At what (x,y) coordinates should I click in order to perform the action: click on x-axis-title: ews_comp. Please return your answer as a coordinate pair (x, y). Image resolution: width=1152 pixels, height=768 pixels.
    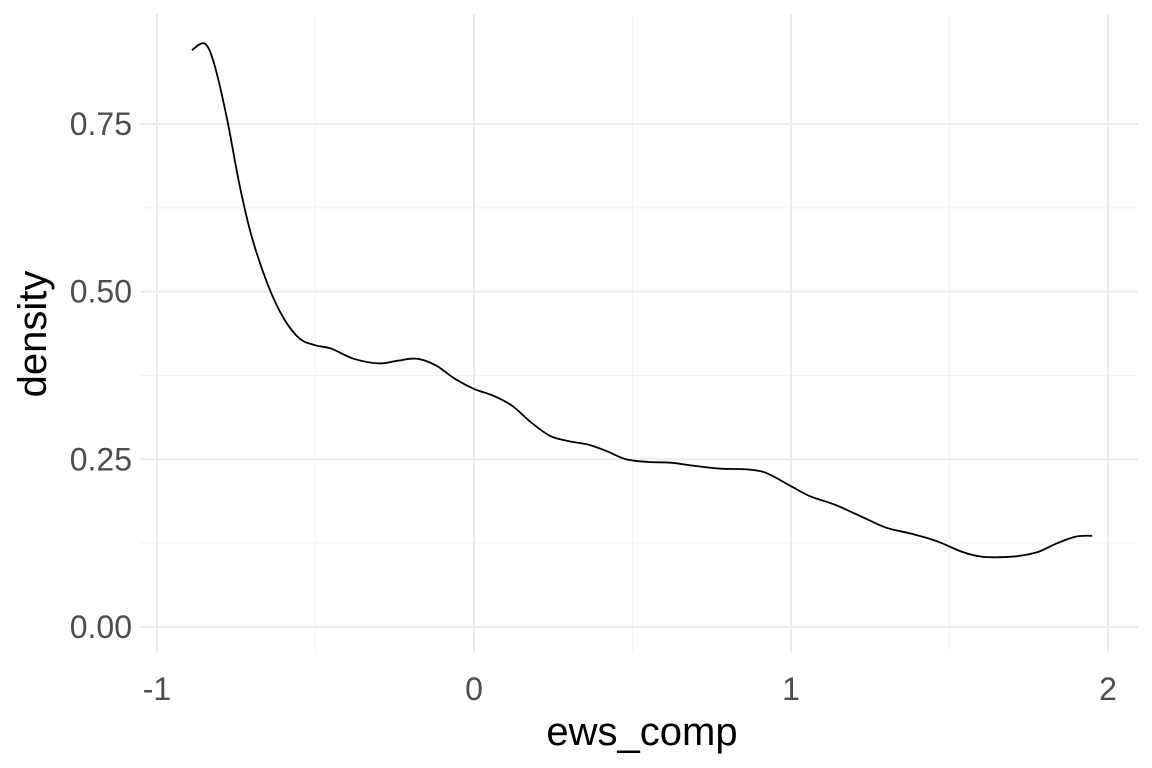
    Looking at the image, I should click on (641, 732).